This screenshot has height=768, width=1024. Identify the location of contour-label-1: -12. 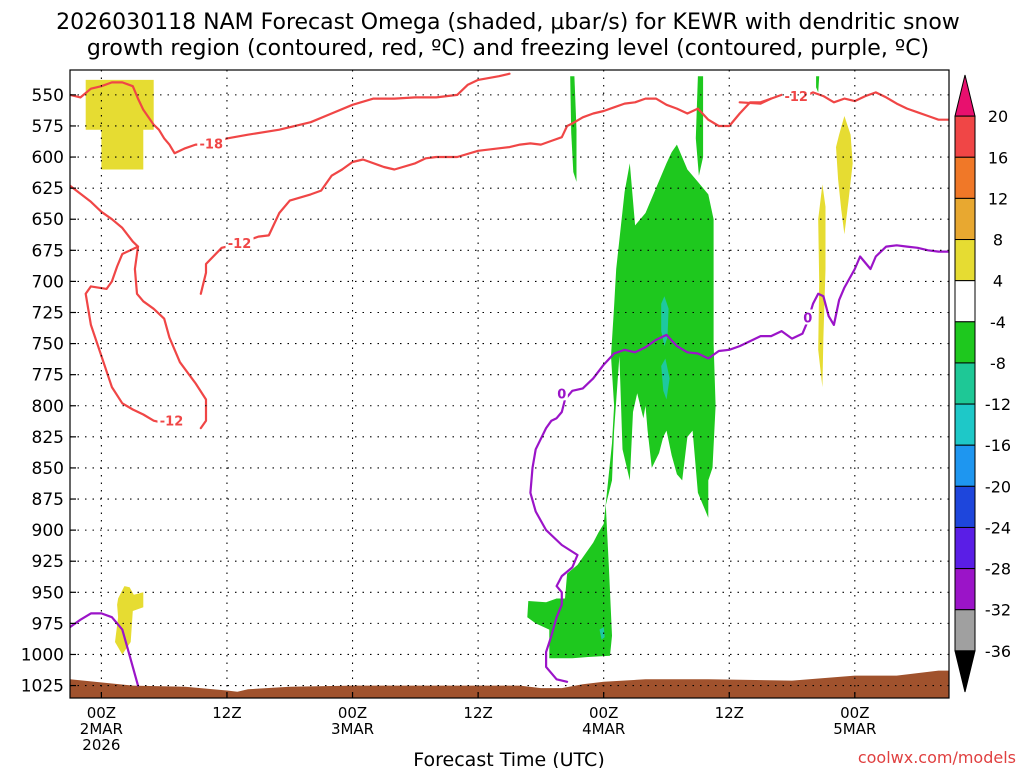
(796, 97).